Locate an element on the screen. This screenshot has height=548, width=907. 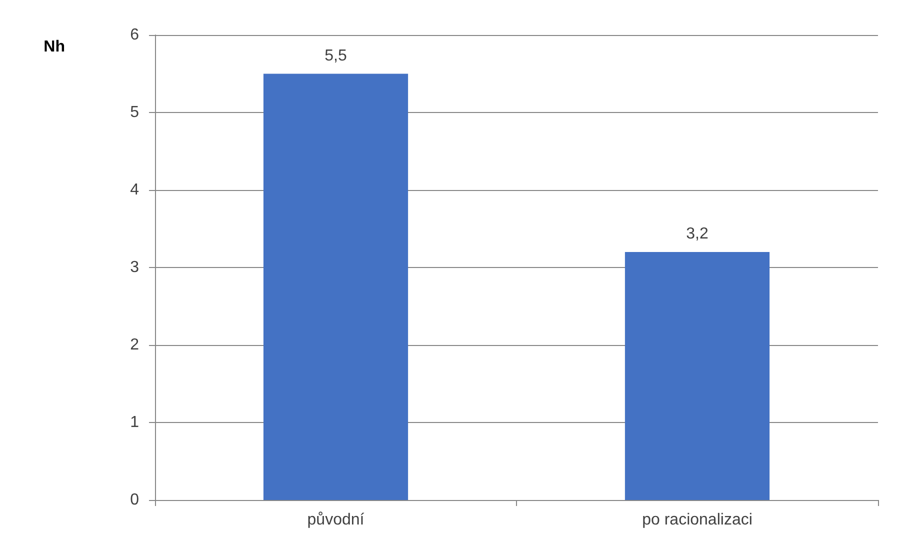
y-tick-label: 3 is located at coordinates (135, 267).